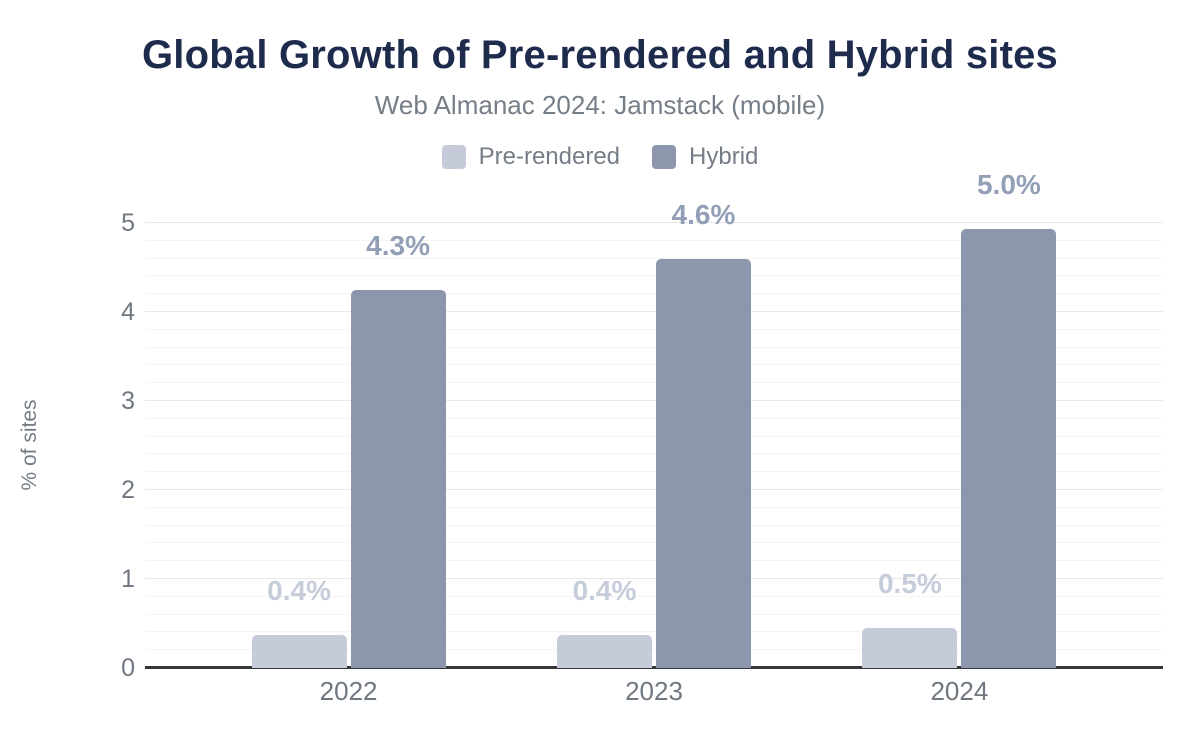 This screenshot has height=742, width=1200. What do you see at coordinates (128, 490) in the screenshot?
I see `y-tick-label-2: 2` at bounding box center [128, 490].